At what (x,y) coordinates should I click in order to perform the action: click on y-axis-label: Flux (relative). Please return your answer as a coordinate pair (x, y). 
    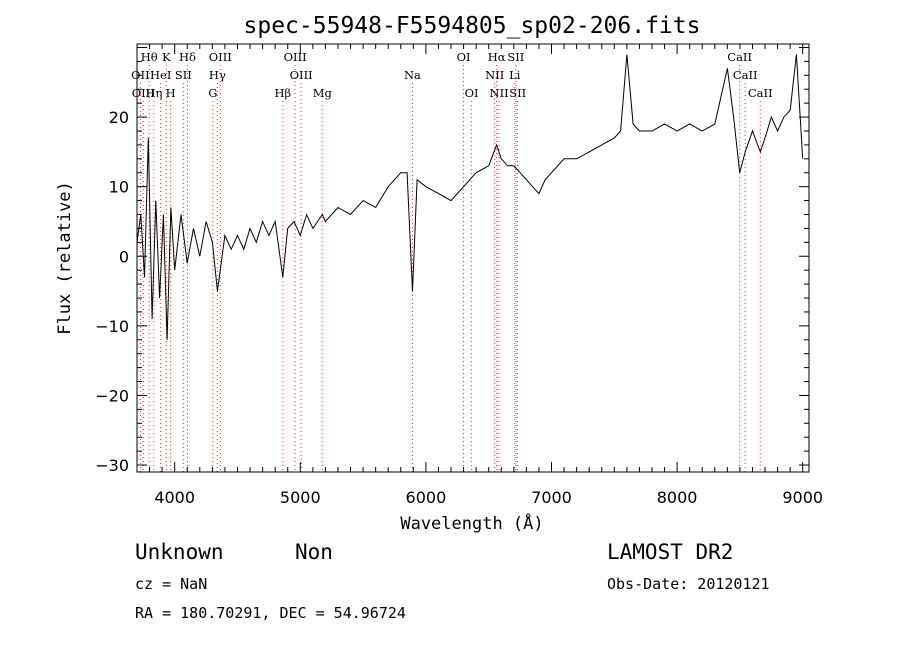
    Looking at the image, I should click on (65, 258).